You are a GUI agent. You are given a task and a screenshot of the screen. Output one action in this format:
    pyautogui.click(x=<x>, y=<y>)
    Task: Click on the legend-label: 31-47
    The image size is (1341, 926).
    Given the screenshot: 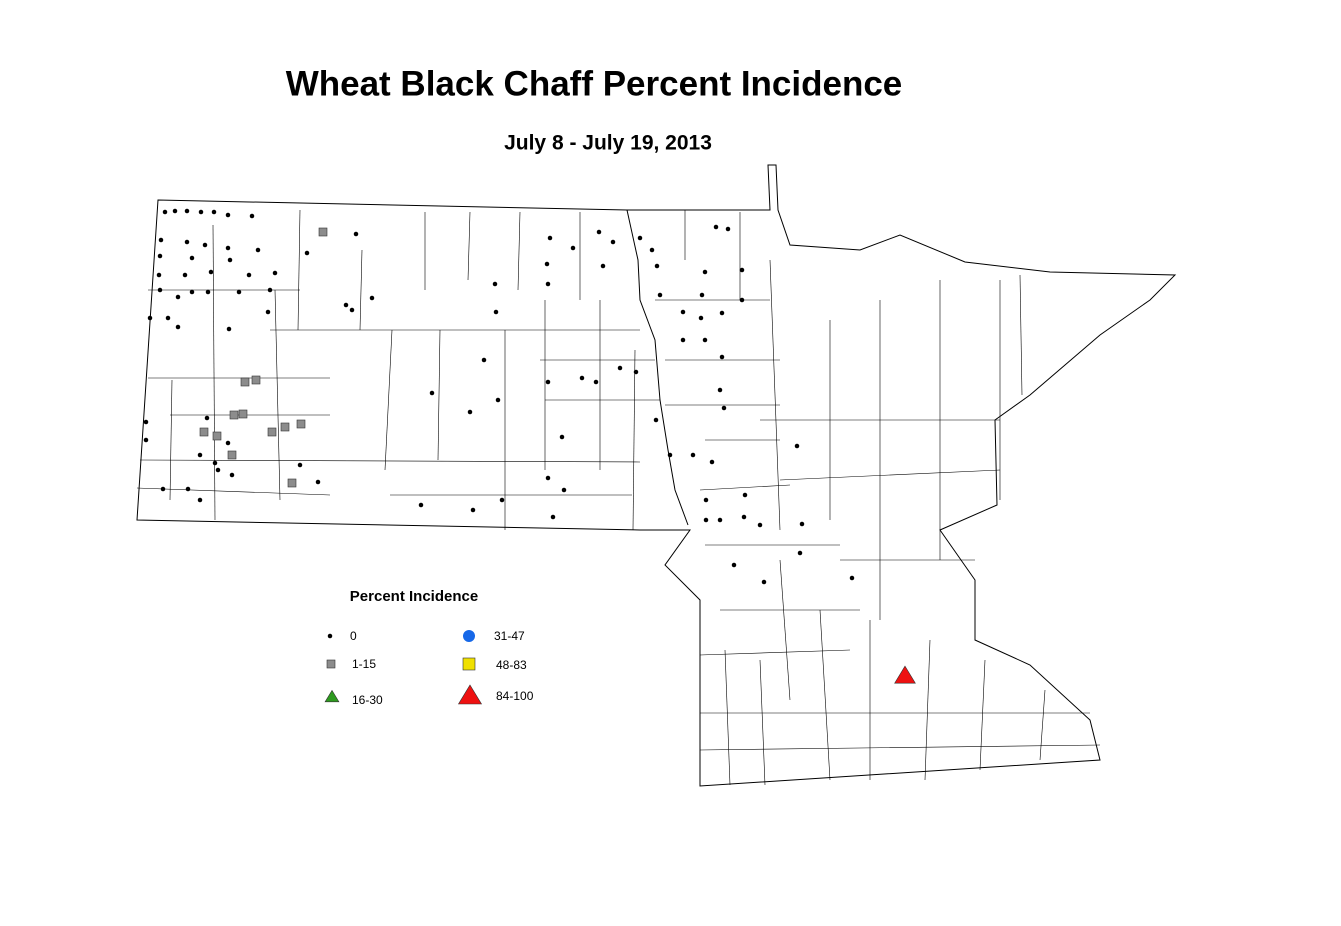 What is the action you would take?
    pyautogui.click(x=509, y=636)
    